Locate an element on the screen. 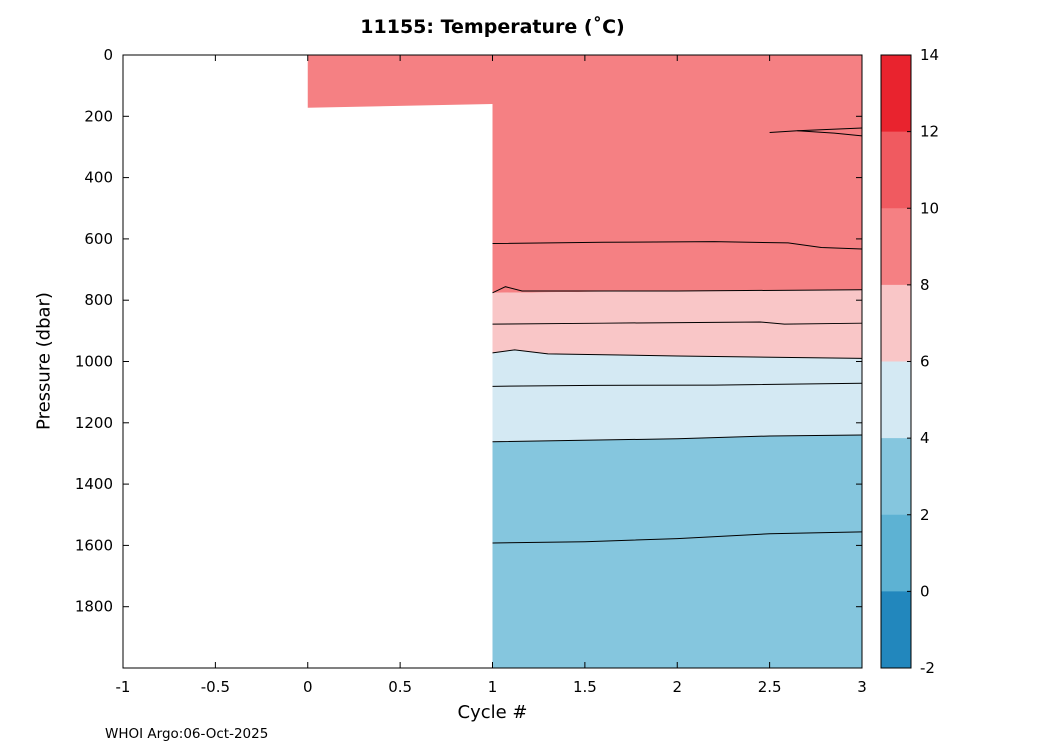  x-tick-label: -0.5 is located at coordinates (215, 687).